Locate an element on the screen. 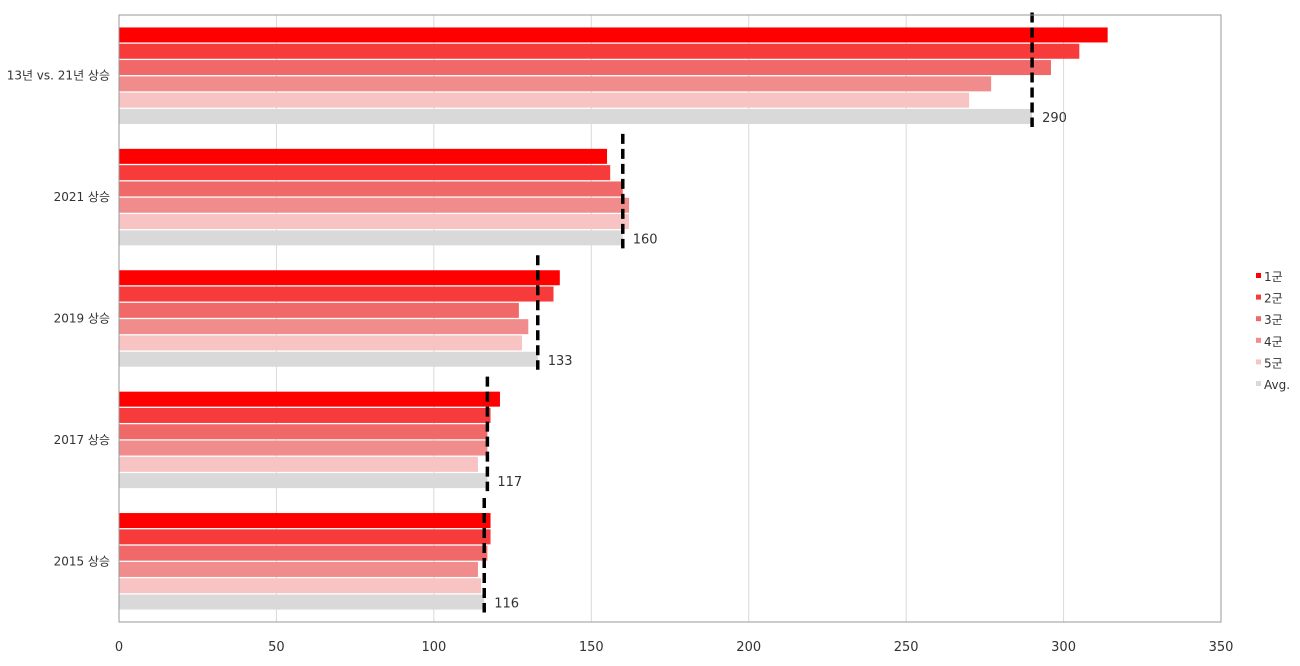 This screenshot has width=1300, height=666. x-tick-label: 300 is located at coordinates (1063, 647).